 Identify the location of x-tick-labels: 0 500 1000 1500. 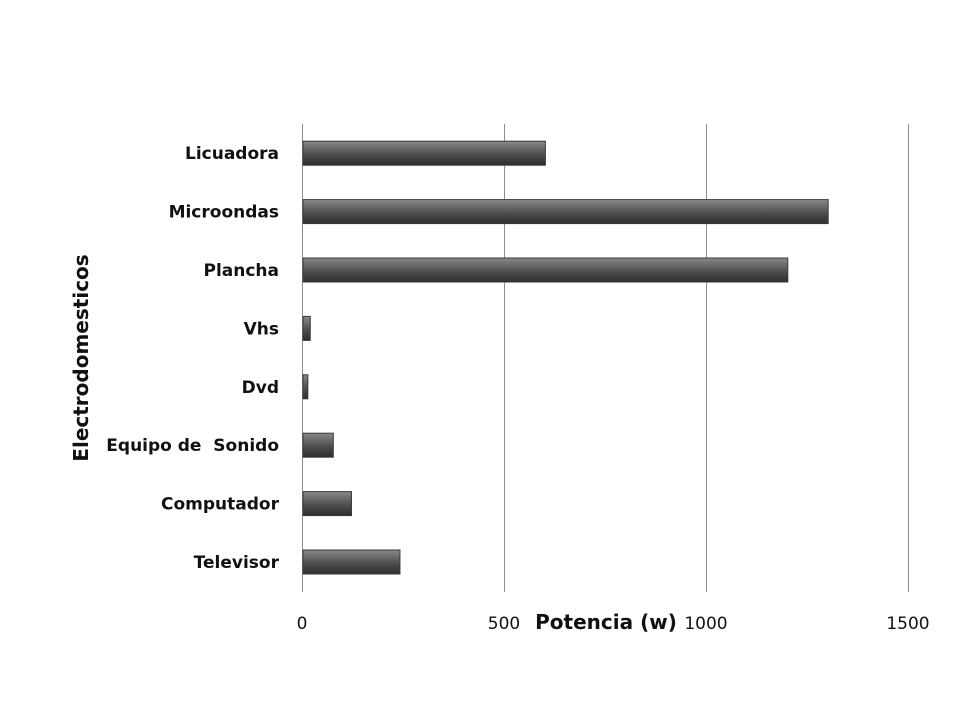
(613, 624).